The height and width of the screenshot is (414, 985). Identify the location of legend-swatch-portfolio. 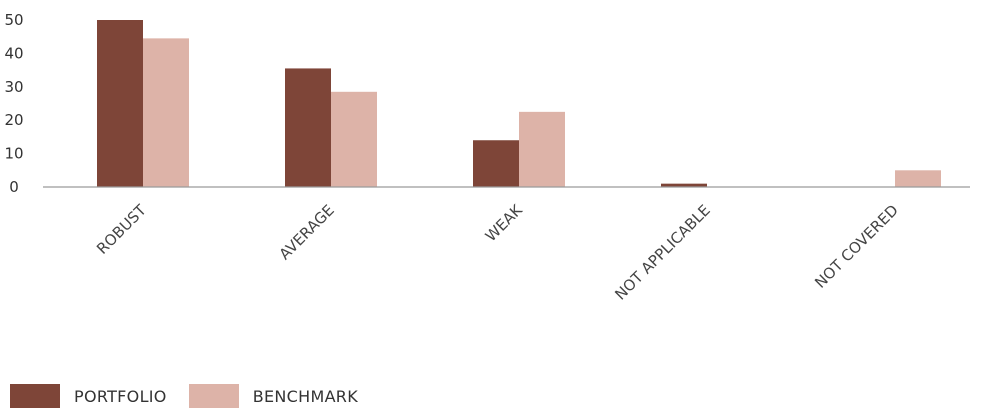
(35, 396).